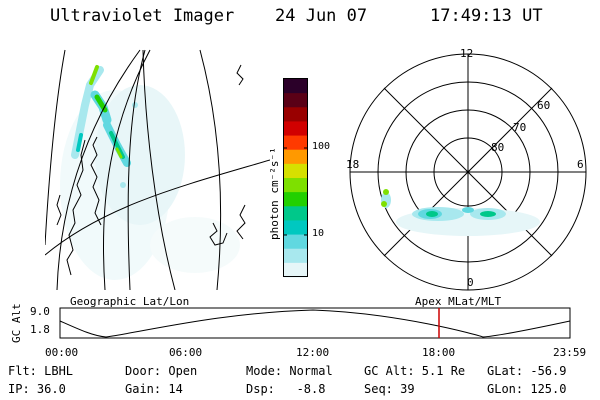 This screenshot has width=600, height=400. What do you see at coordinates (439, 352) in the screenshot?
I see `strip-xtick-1800: 18:00` at bounding box center [439, 352].